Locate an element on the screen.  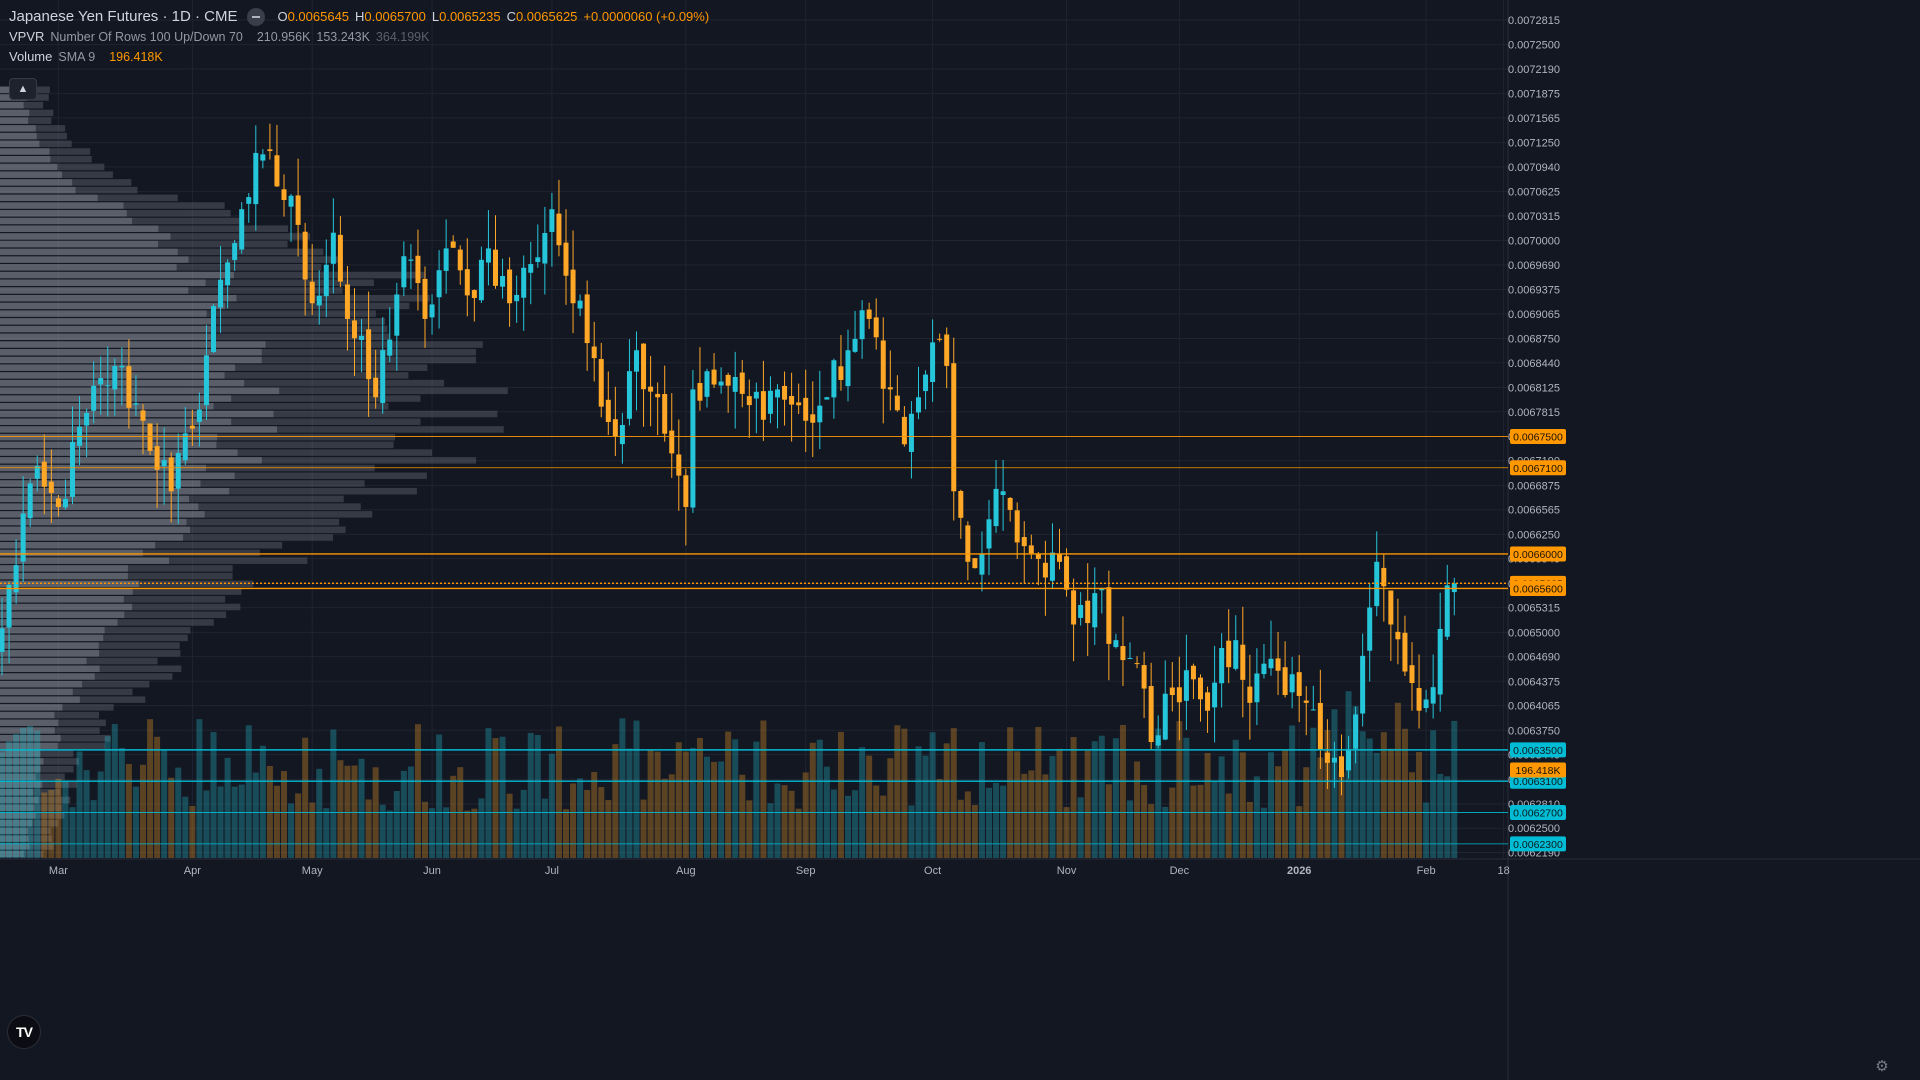
collapse-legend-button: ▲ is located at coordinates (23, 89).